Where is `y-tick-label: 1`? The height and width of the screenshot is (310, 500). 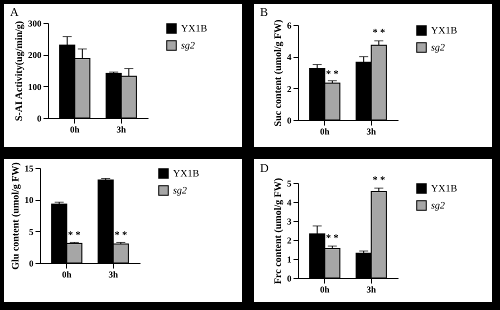 y-tick-label: 1 is located at coordinates (289, 259).